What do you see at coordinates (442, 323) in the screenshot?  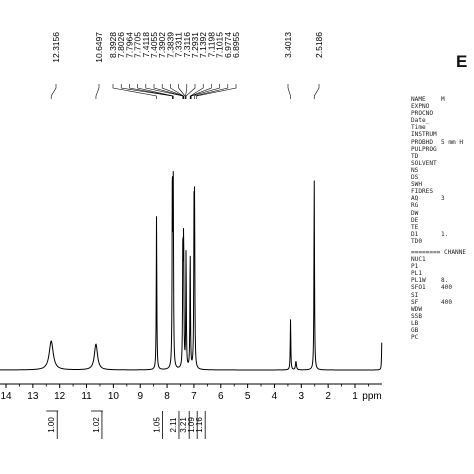 I see `parameter-row: LB` at bounding box center [442, 323].